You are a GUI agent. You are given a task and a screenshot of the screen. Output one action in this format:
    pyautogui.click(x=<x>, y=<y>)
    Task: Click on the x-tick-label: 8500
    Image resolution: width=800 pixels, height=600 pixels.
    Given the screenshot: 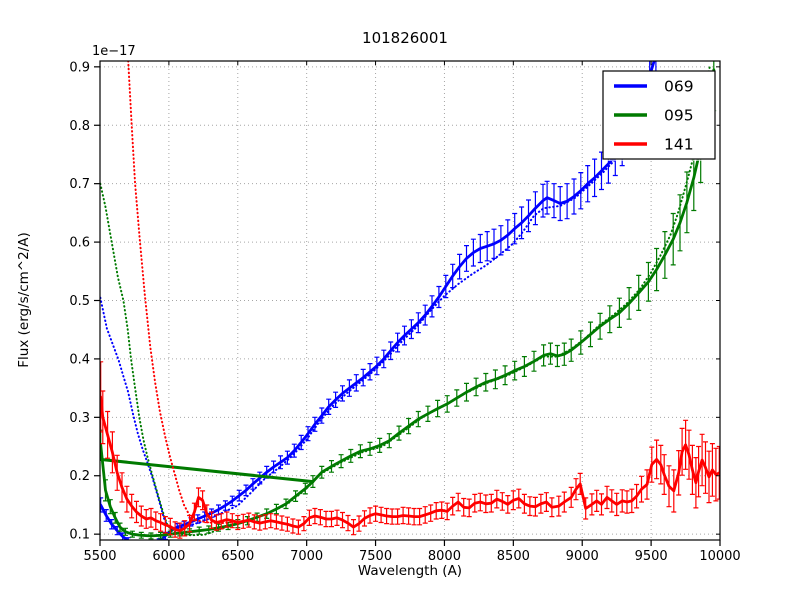 What is the action you would take?
    pyautogui.click(x=513, y=556)
    